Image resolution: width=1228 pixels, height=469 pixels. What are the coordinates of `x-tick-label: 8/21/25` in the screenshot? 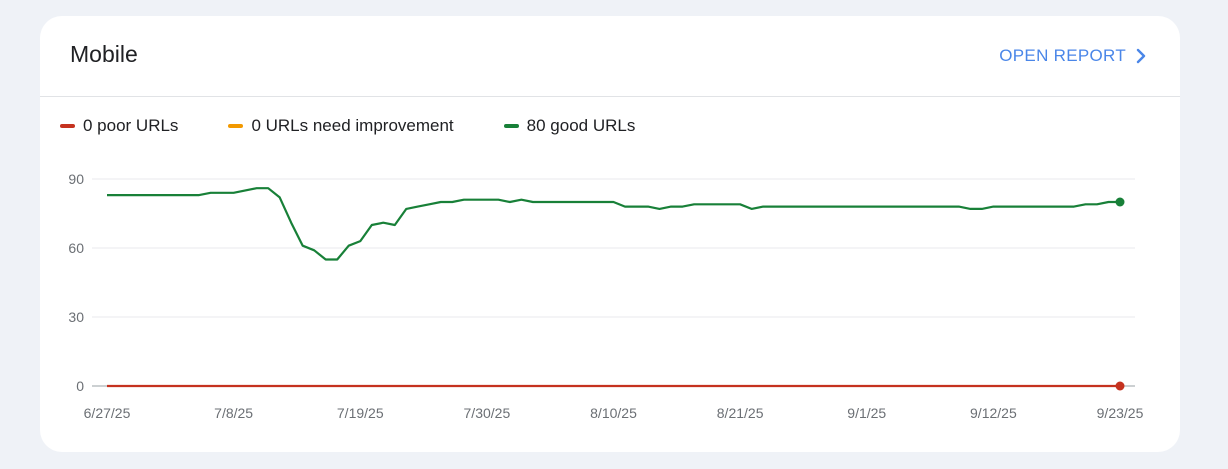 It's located at (740, 413).